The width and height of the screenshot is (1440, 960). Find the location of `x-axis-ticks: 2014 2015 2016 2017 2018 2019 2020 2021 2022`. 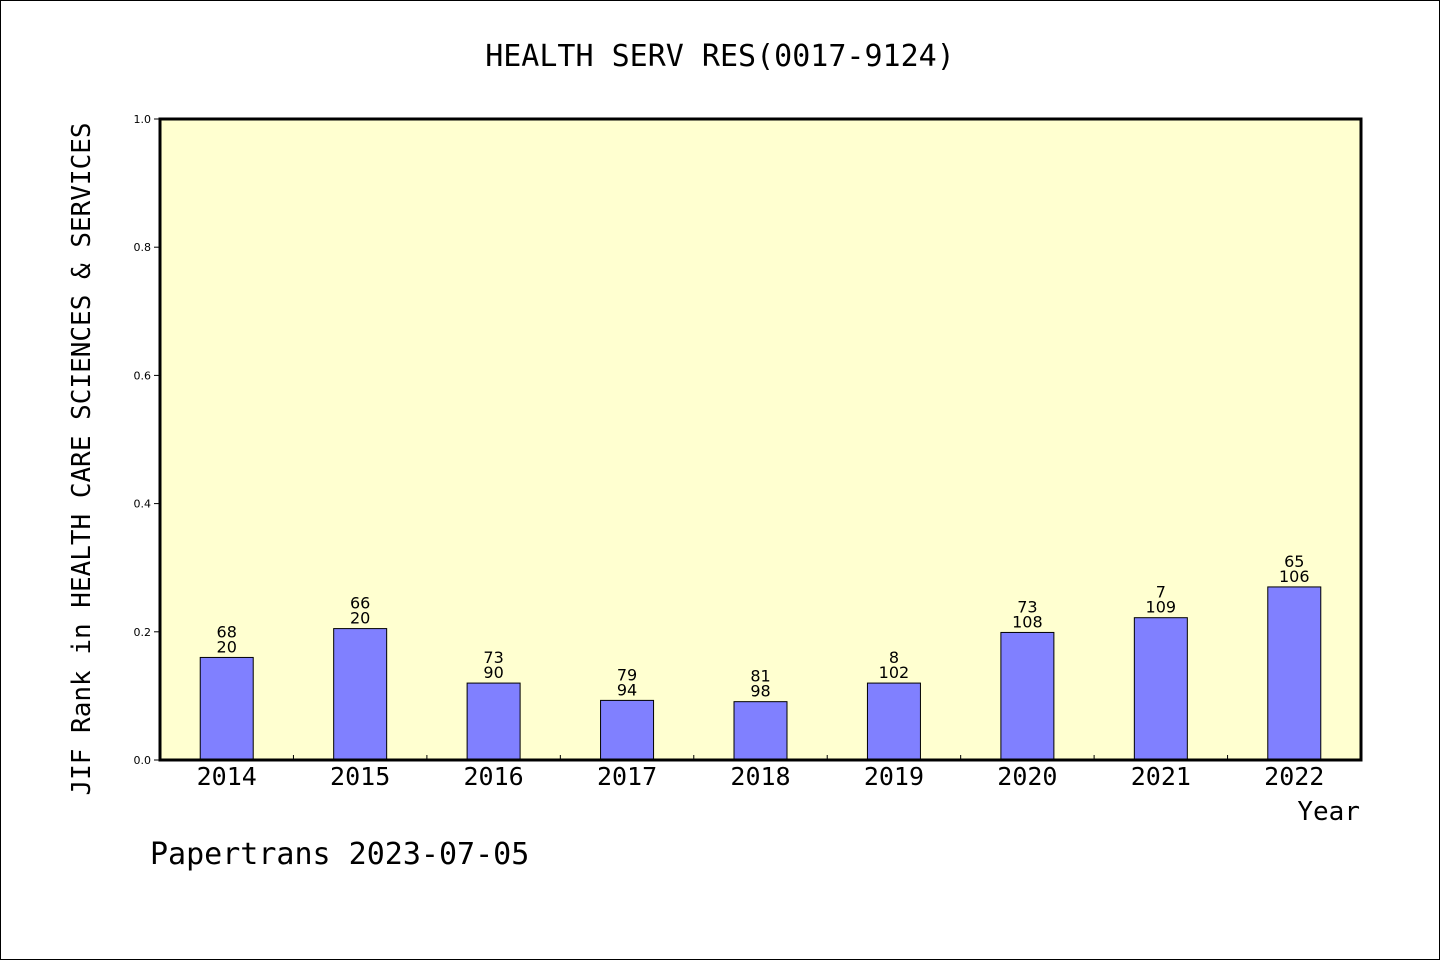

x-axis-ticks: 2014 2015 2016 2017 2018 2019 2020 2021 2022 is located at coordinates (760, 773).